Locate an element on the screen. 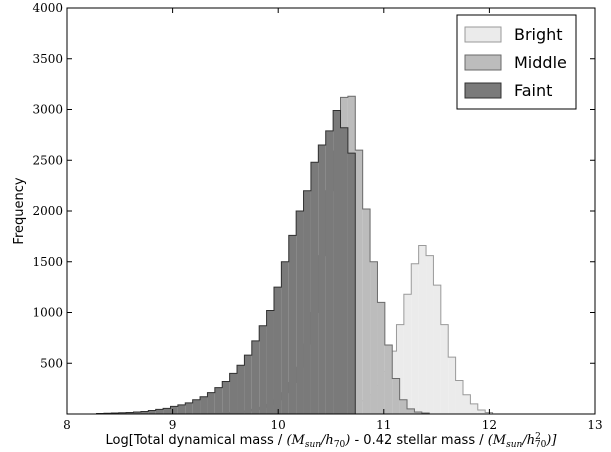 The image size is (611, 452). y-tick-label: 3000 is located at coordinates (47, 110).